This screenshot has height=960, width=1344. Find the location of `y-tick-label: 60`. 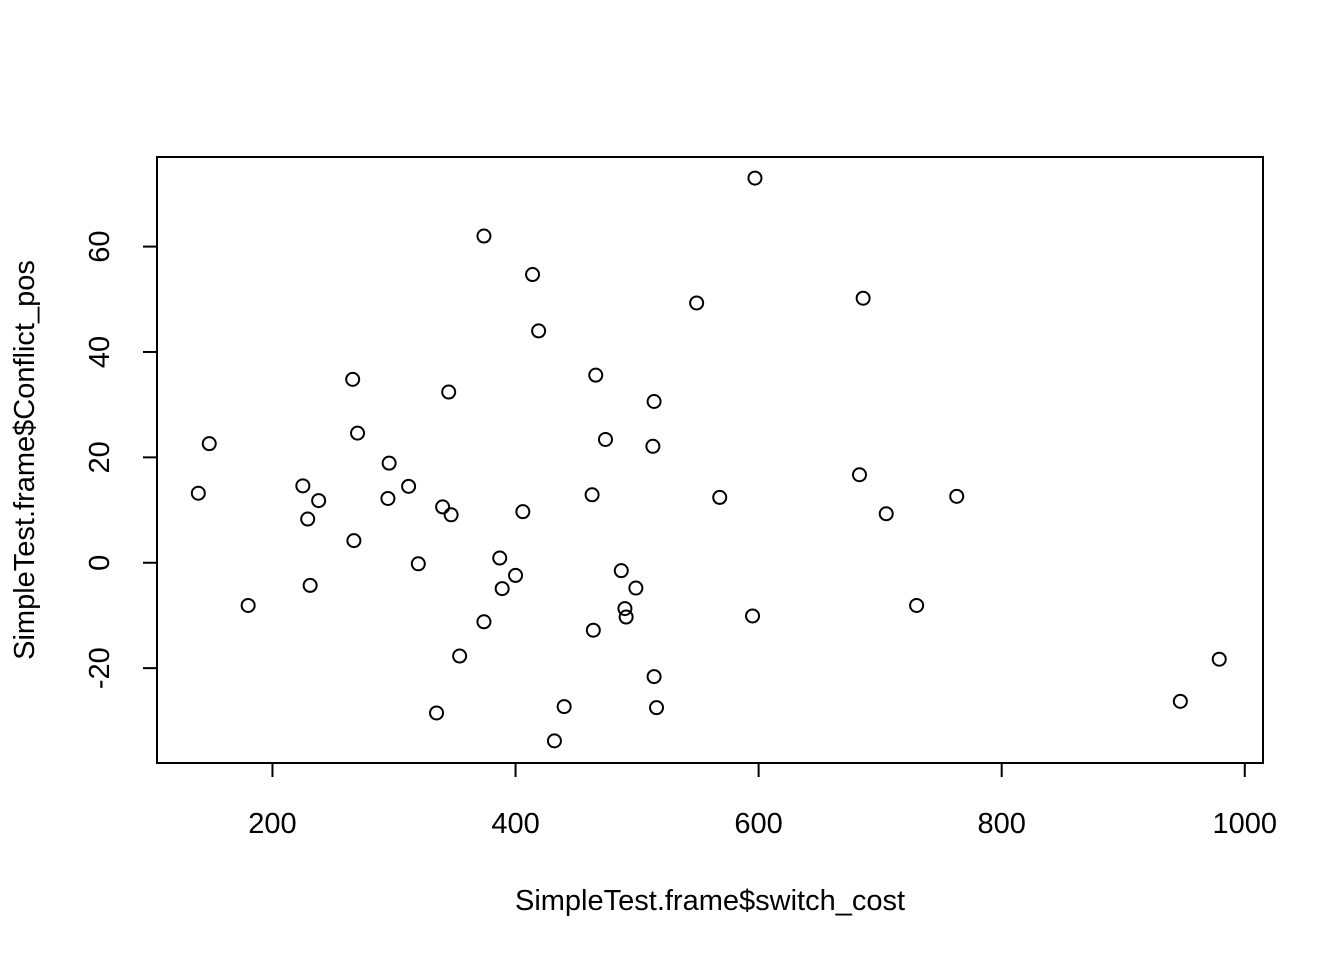

y-tick-label: 60 is located at coordinates (100, 246).